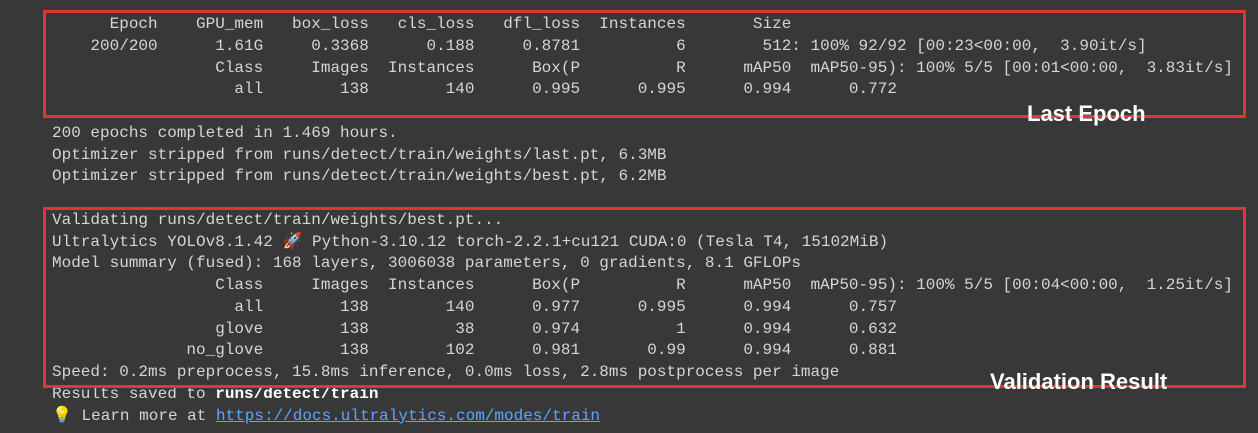 This screenshot has width=1258, height=433. I want to click on text: Learn more at, so click(143, 415).